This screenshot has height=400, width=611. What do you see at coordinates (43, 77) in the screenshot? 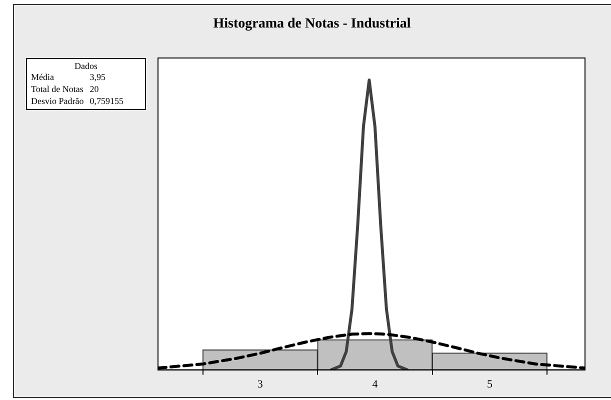
I see `text: Média` at bounding box center [43, 77].